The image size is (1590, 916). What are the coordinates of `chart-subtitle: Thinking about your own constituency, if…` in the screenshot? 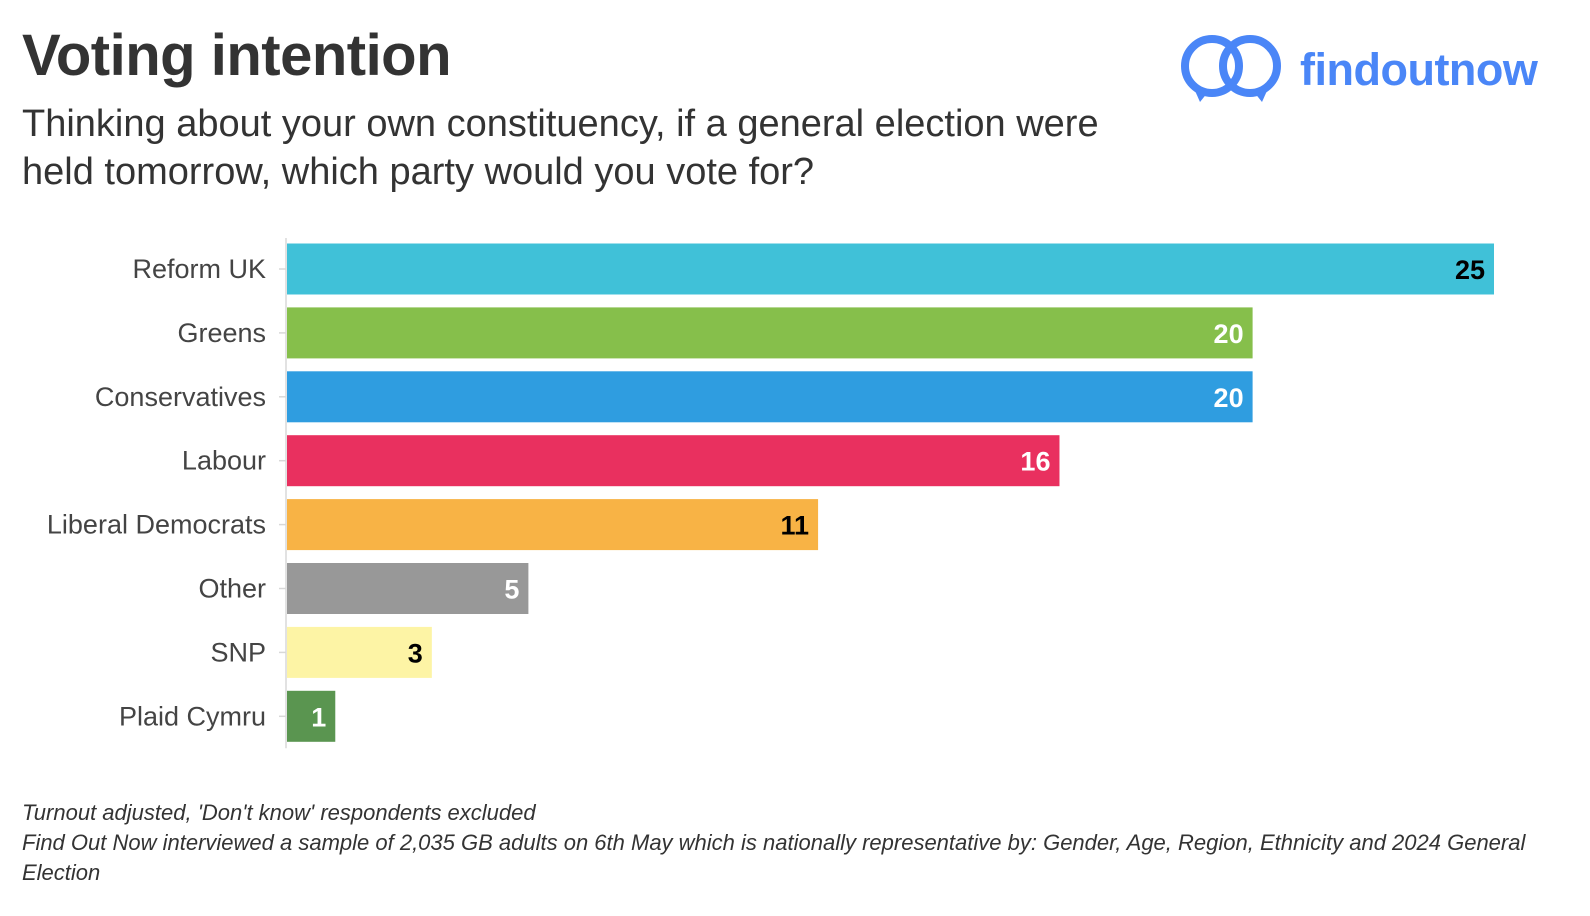 It's located at (560, 148).